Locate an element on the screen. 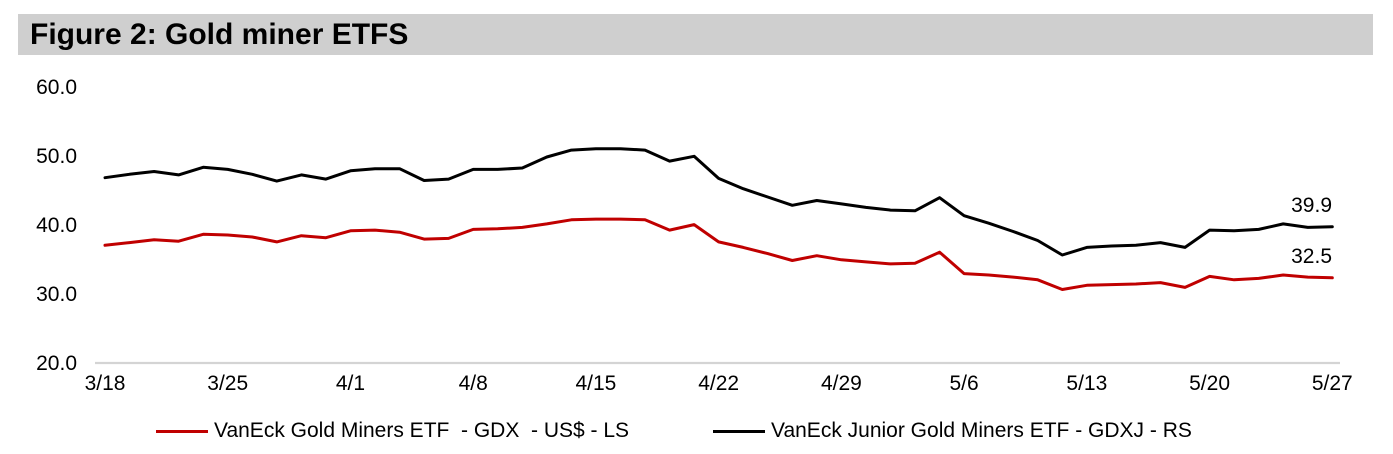  figure-title: Figure 2: Gold miner ETFS is located at coordinates (219, 34).